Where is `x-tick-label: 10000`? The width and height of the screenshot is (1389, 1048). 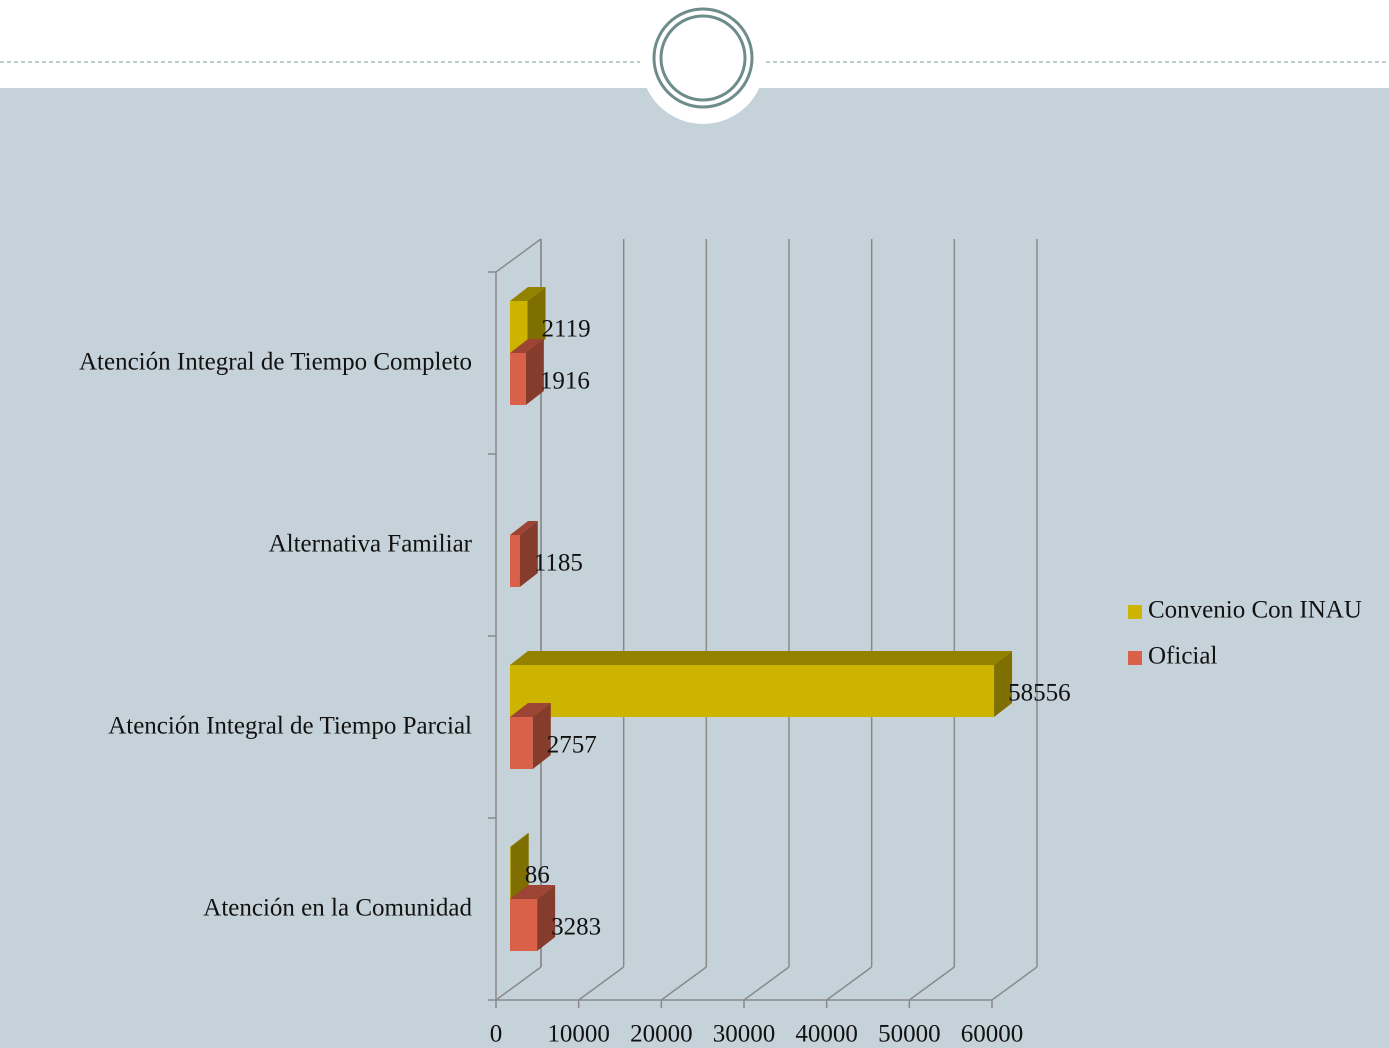
x-tick-label: 10000 is located at coordinates (578, 1034).